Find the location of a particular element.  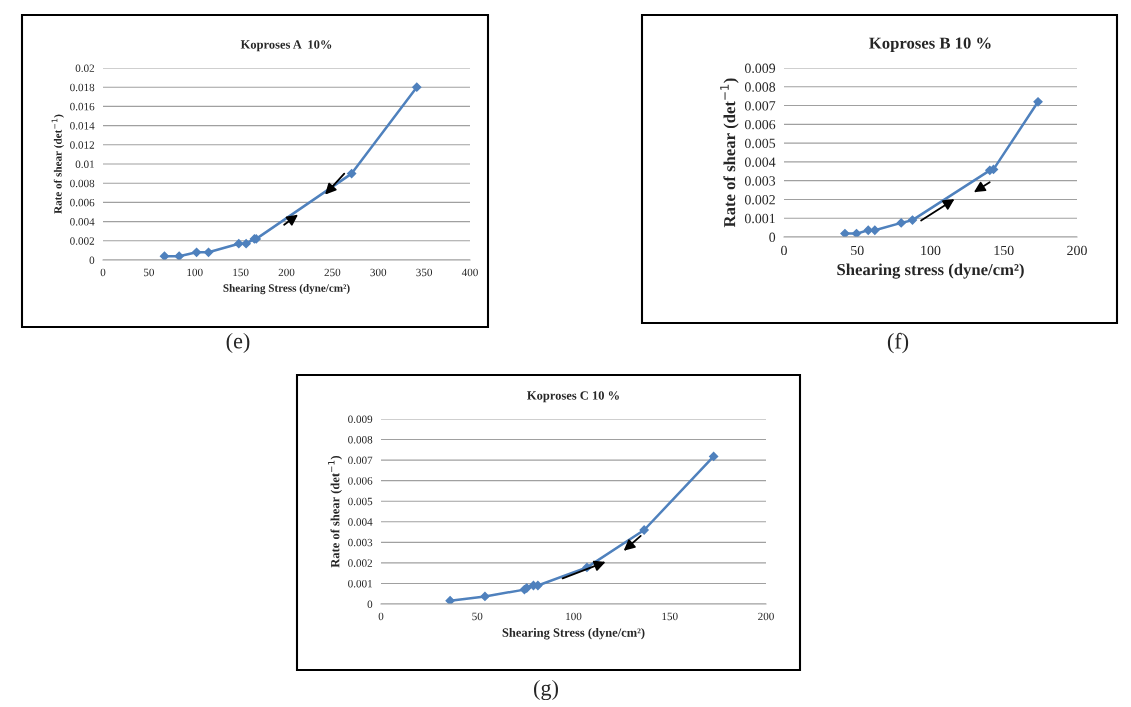

text: (f) is located at coordinates (898, 343).